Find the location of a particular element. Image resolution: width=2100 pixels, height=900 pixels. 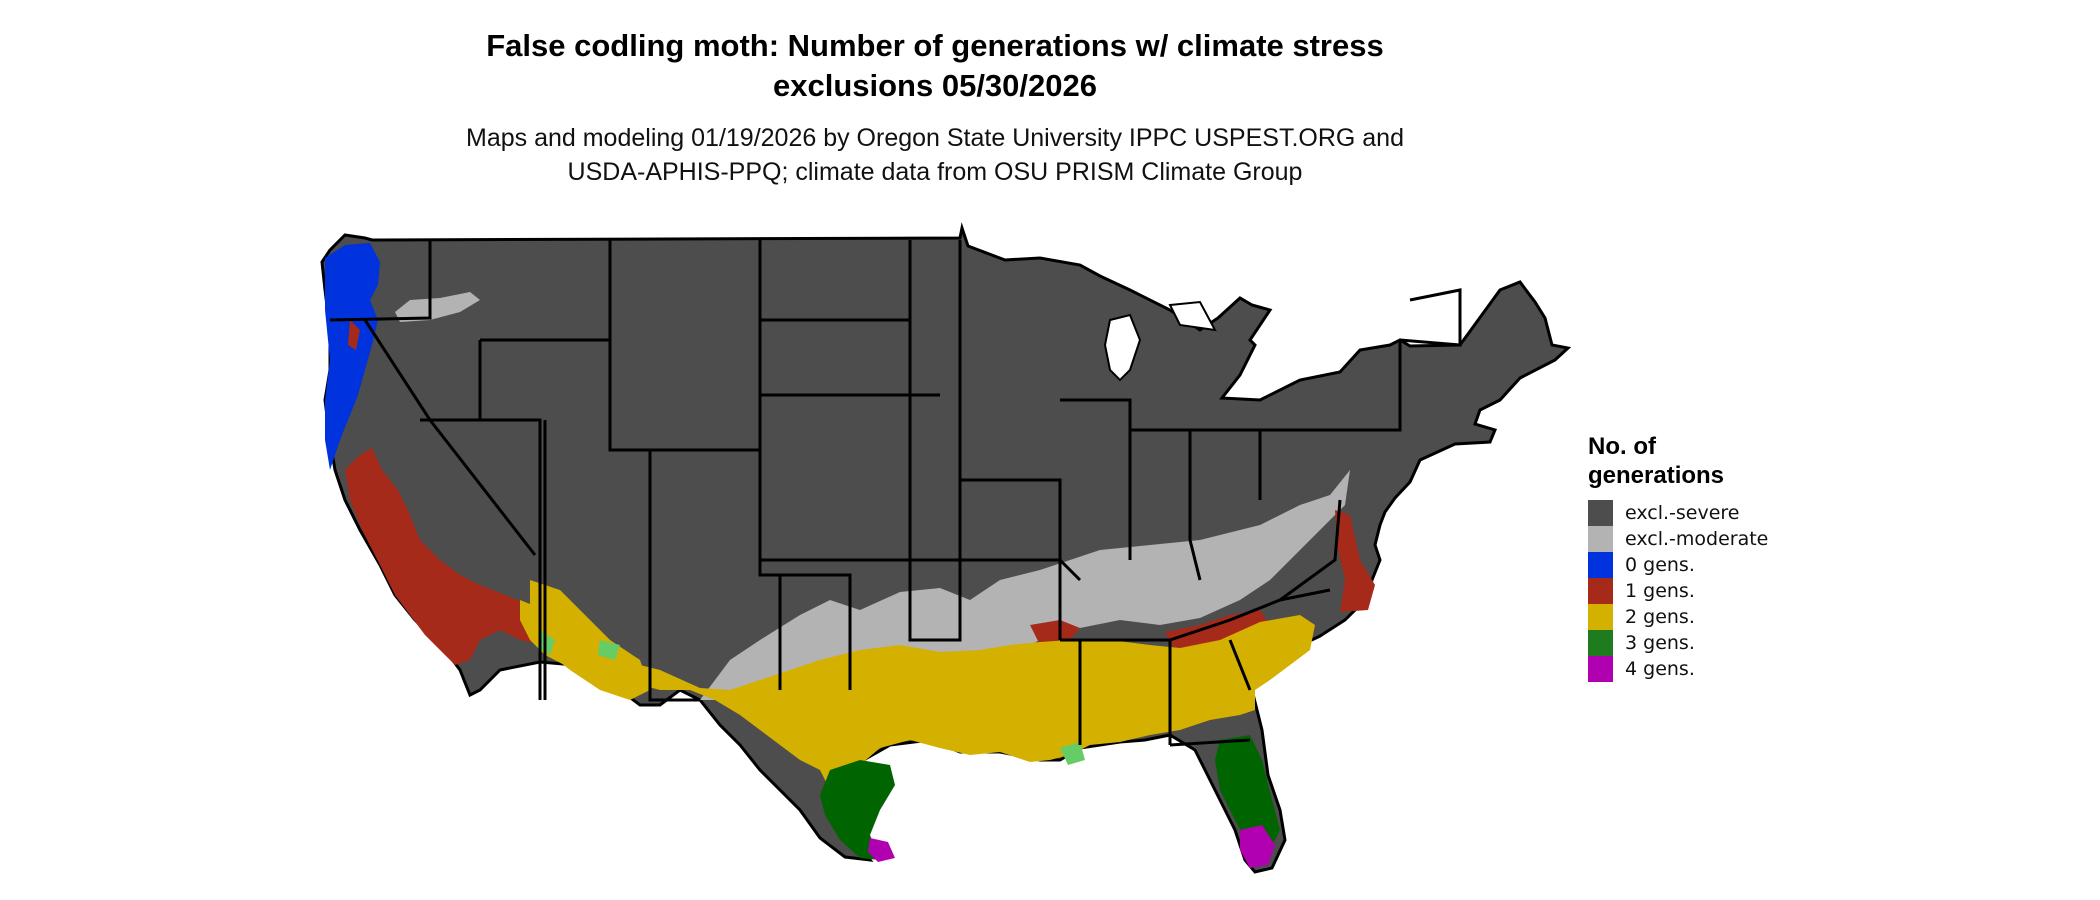

legend-label: 2 gens. is located at coordinates (1660, 617).